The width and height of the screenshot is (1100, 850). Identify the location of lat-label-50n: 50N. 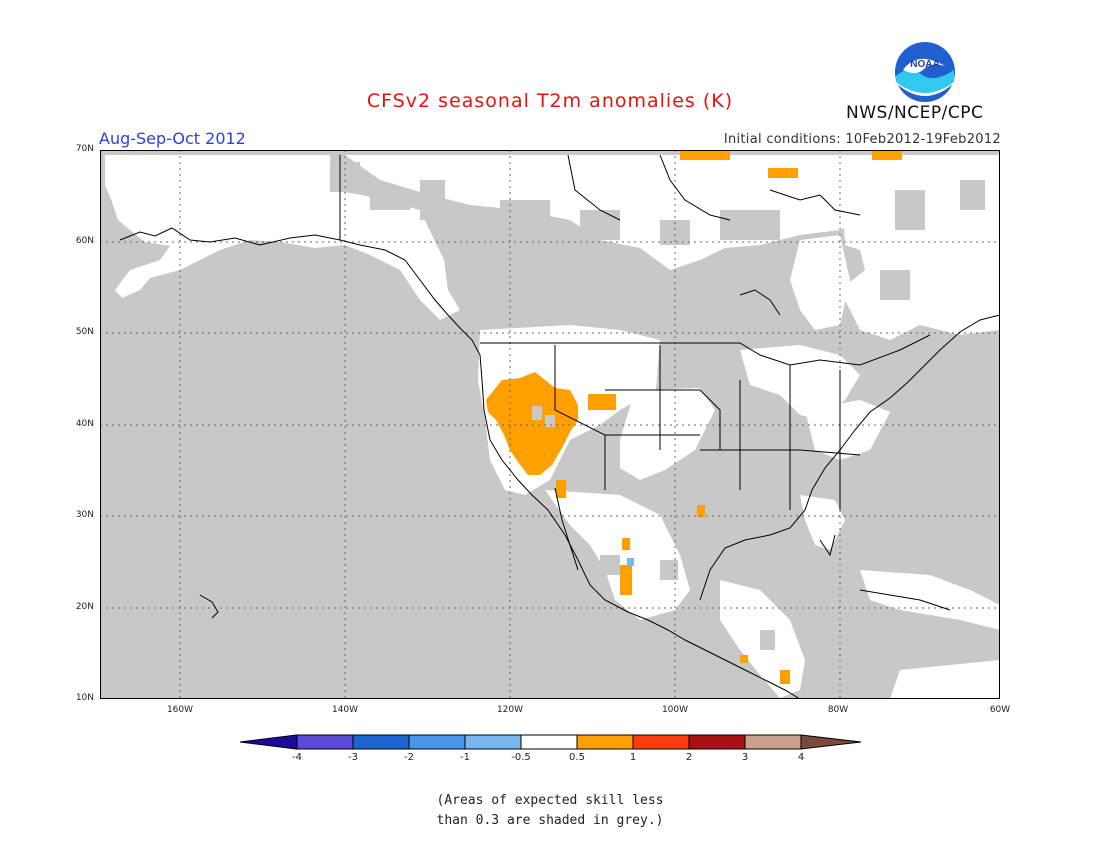
(84, 332).